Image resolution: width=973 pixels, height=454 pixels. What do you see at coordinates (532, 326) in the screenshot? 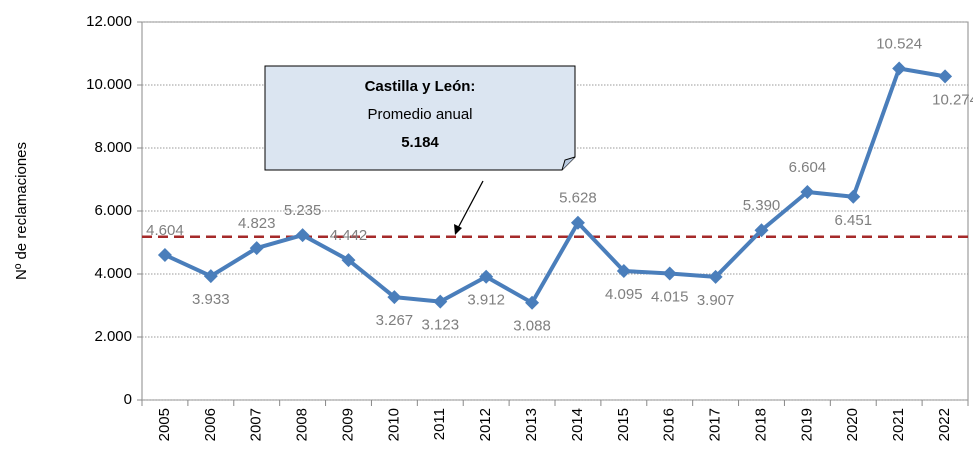
I see `data-label: 3.088` at bounding box center [532, 326].